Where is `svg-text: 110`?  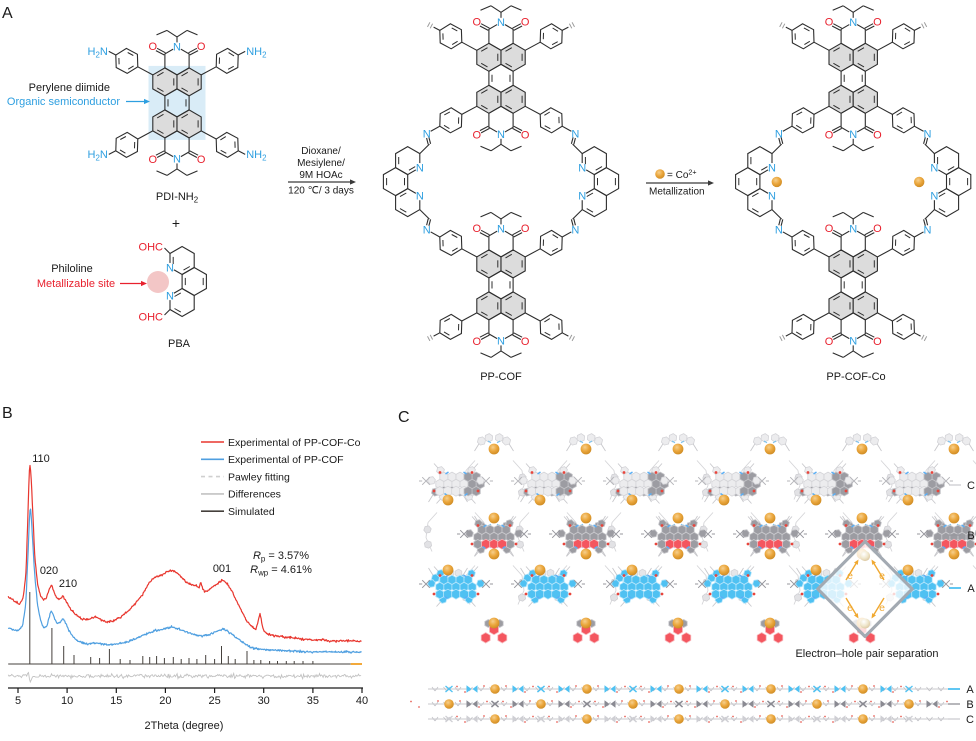 svg-text: 110 is located at coordinates (41, 459).